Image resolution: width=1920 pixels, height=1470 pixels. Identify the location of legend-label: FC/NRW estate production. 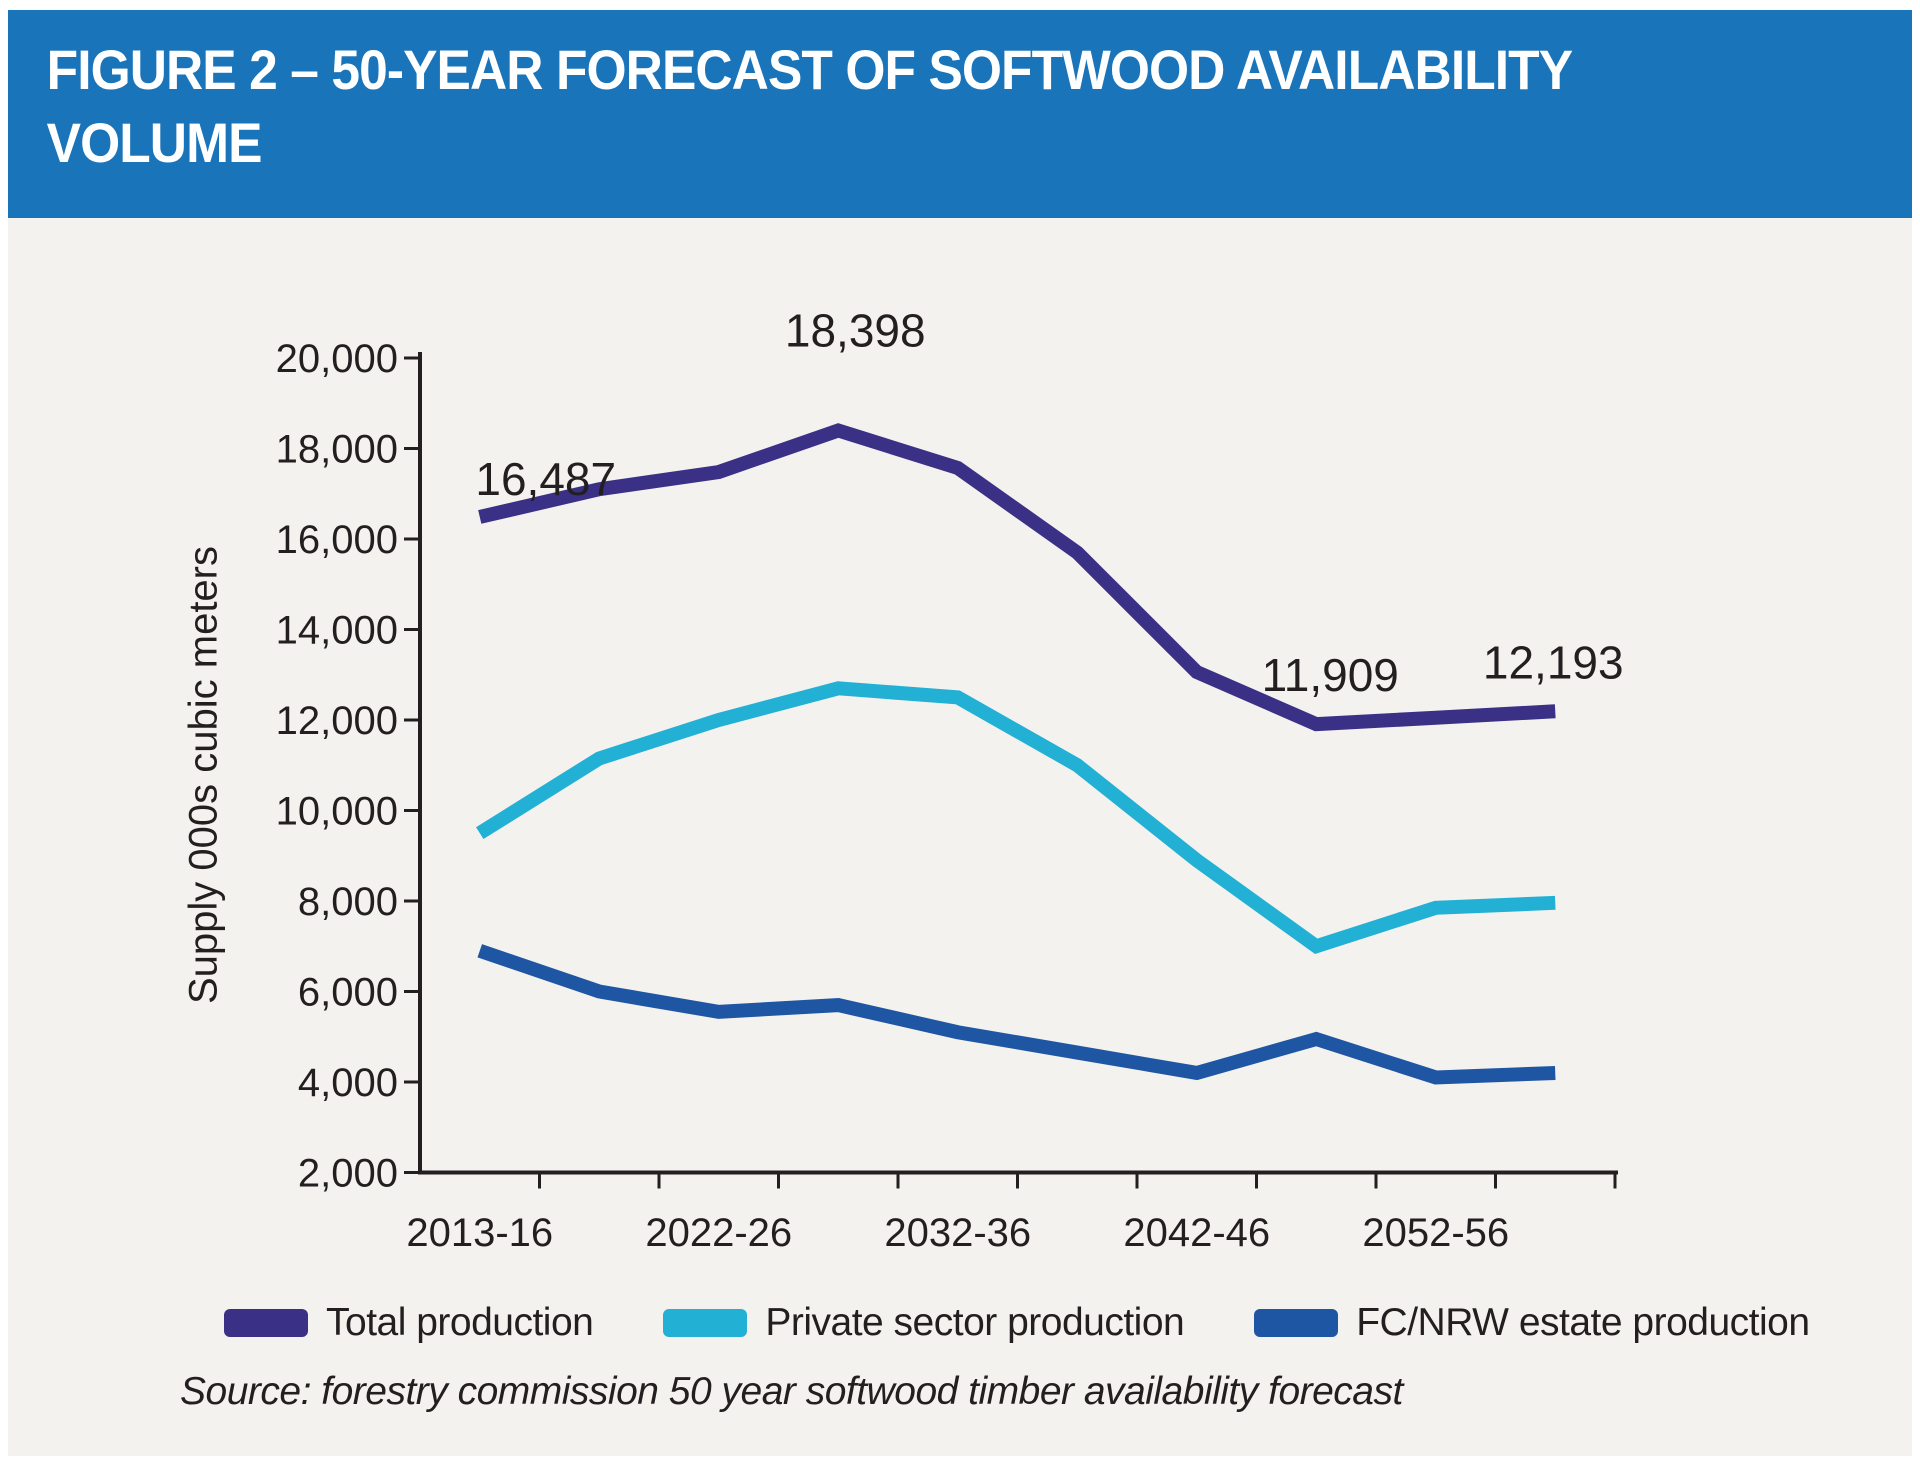
(1583, 1322).